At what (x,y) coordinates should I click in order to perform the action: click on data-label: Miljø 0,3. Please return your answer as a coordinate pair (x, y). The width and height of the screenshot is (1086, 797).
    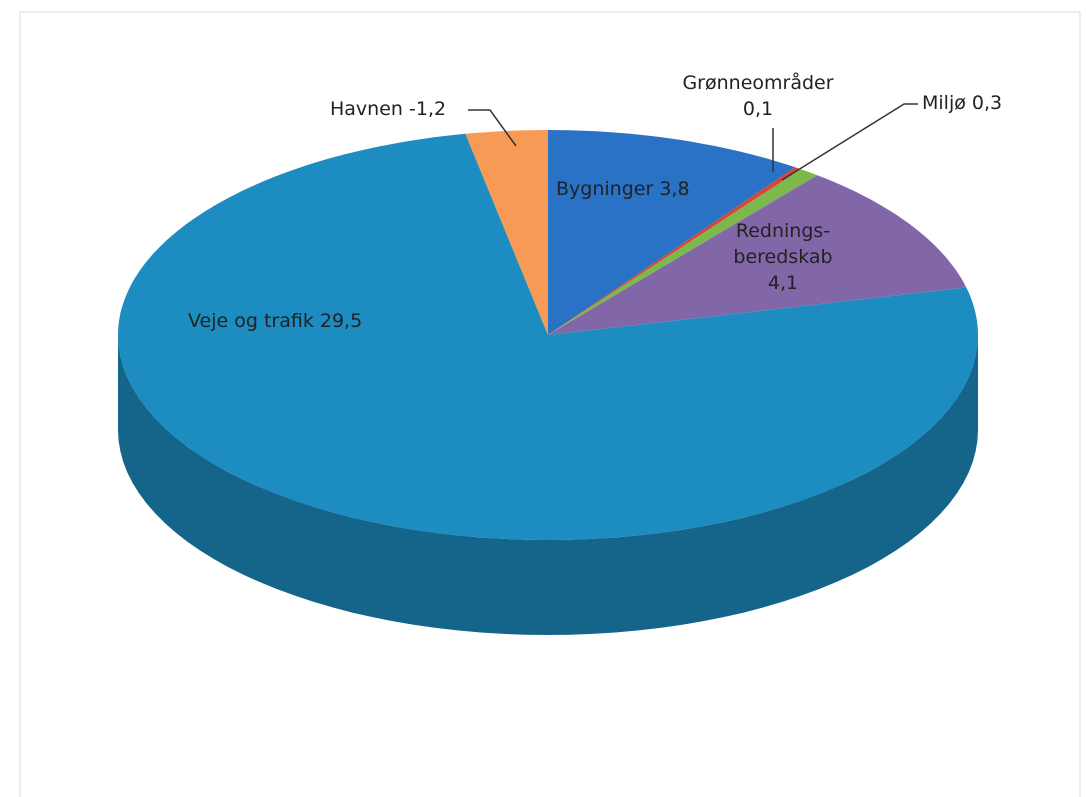
    Looking at the image, I should click on (987, 103).